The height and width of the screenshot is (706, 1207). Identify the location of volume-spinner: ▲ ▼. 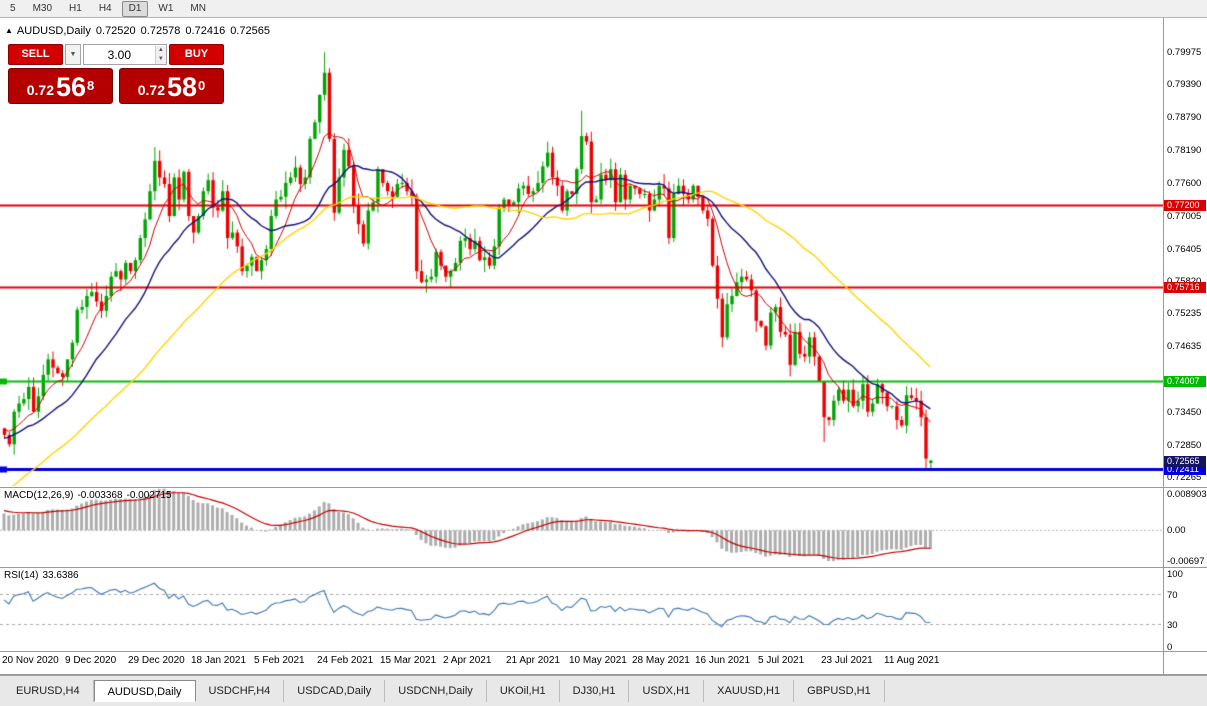
(160, 54).